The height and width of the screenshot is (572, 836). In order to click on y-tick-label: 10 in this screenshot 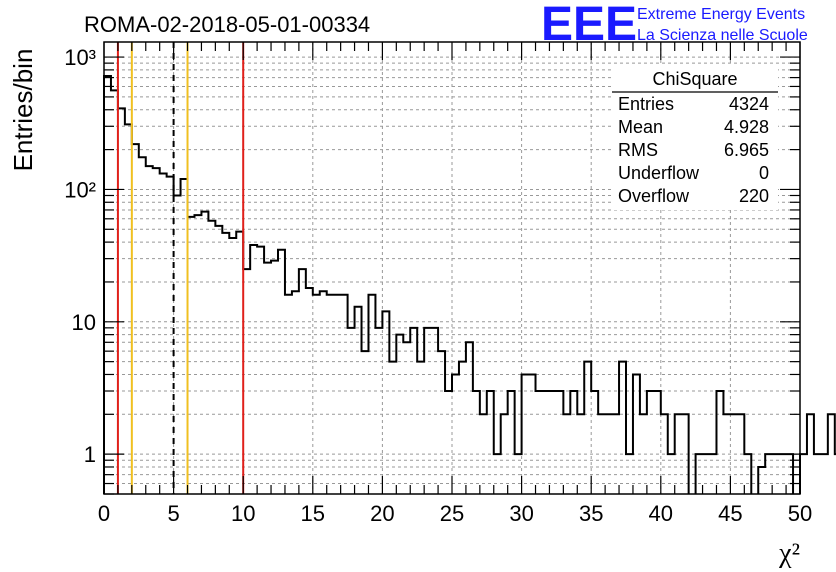, I will do `click(84, 322)`.